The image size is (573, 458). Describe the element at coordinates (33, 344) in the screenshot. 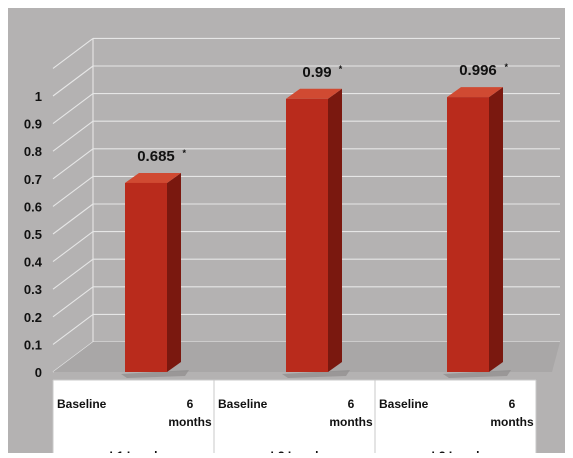

I see `y-tick-label: 0.1` at that location.